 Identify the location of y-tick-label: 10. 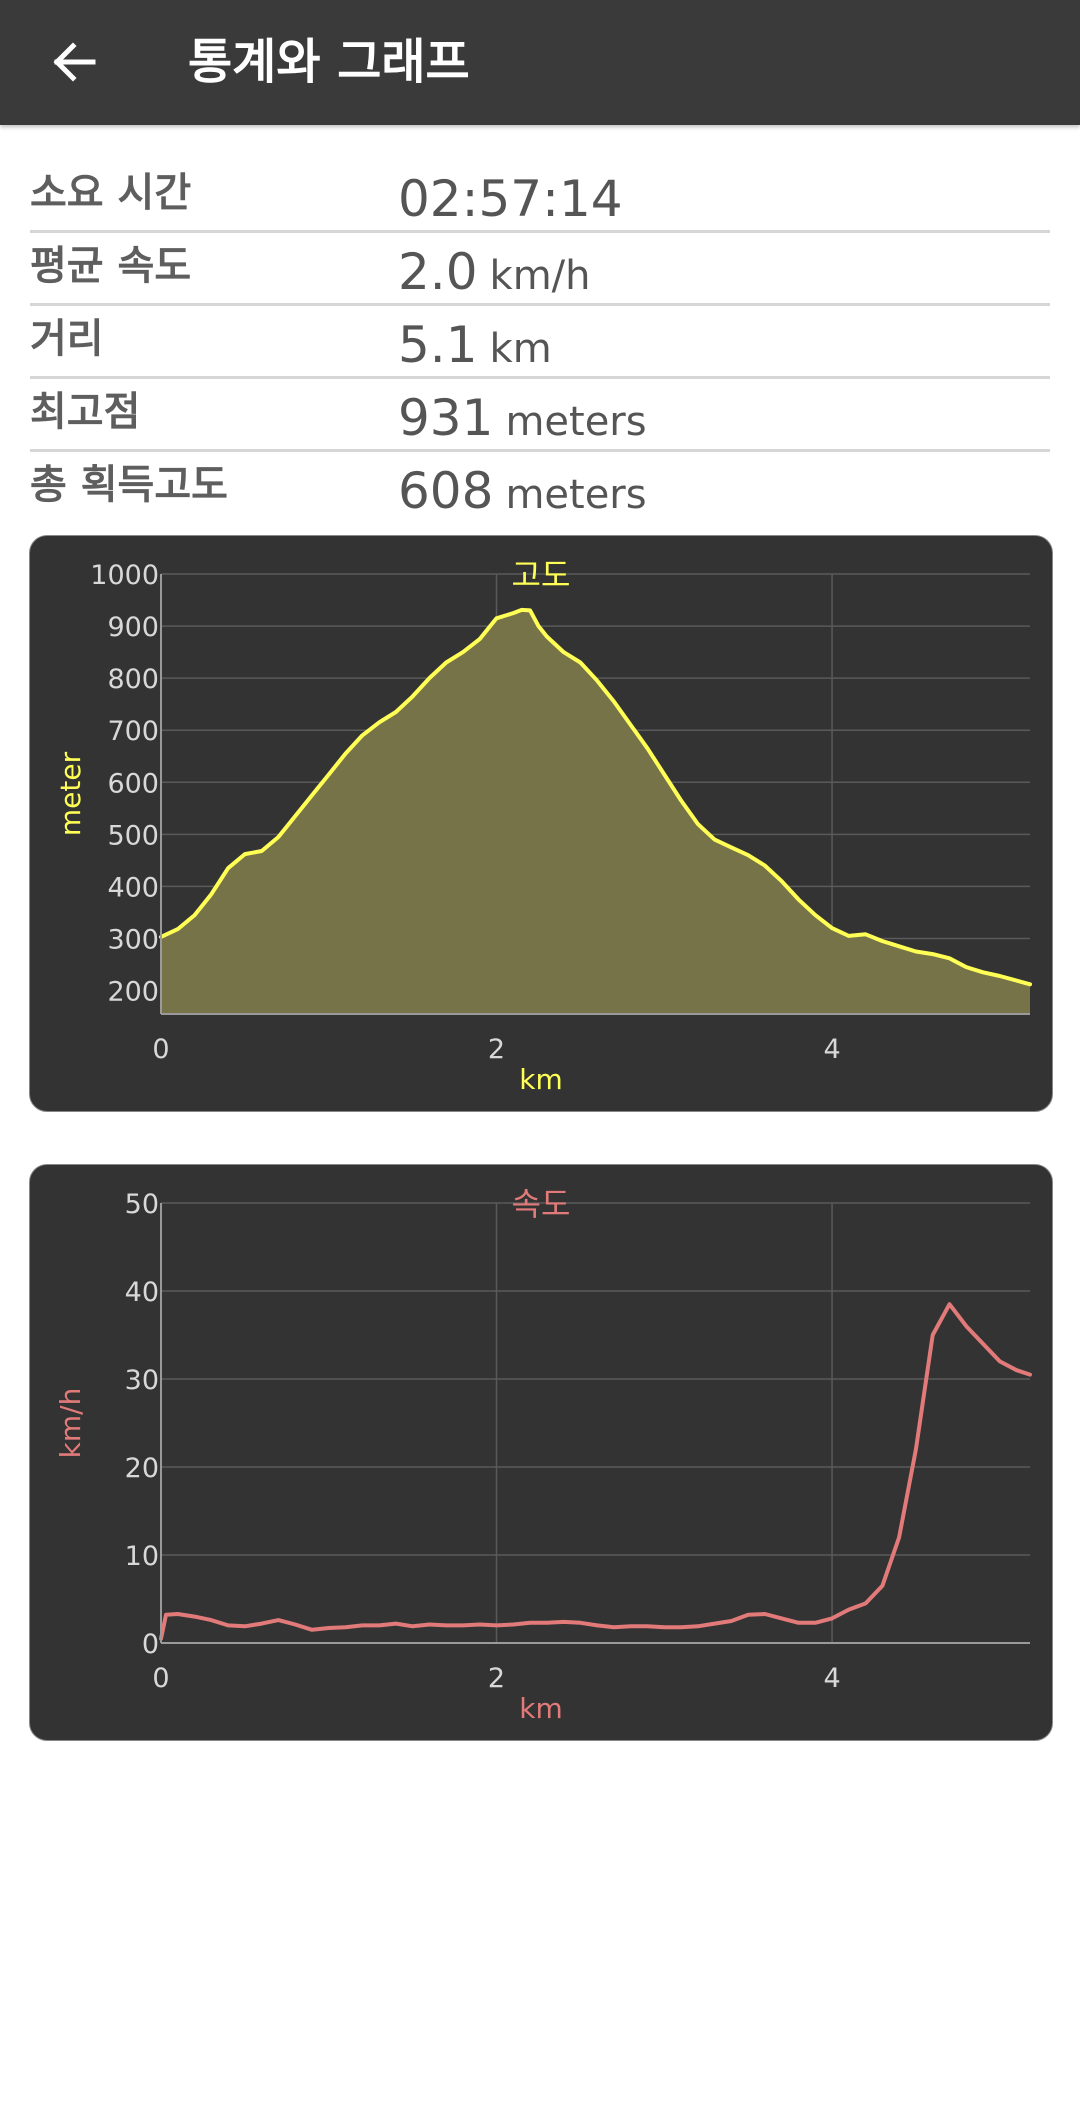
(142, 1556).